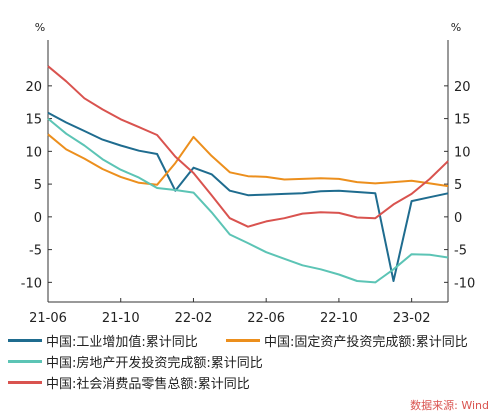 This screenshot has height=419, width=499. Describe the element at coordinates (458, 218) in the screenshot. I see `y-tick-label-right: 0` at that location.